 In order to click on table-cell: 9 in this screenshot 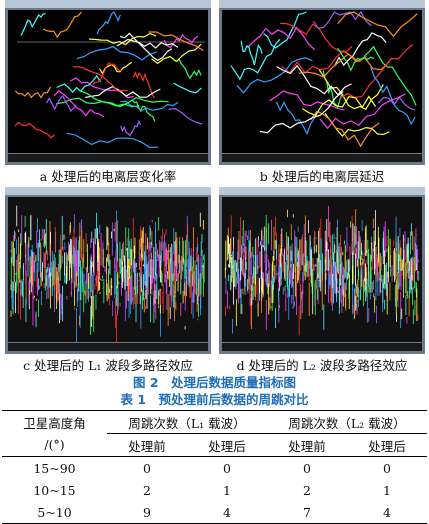, I will do `click(147, 512)`.